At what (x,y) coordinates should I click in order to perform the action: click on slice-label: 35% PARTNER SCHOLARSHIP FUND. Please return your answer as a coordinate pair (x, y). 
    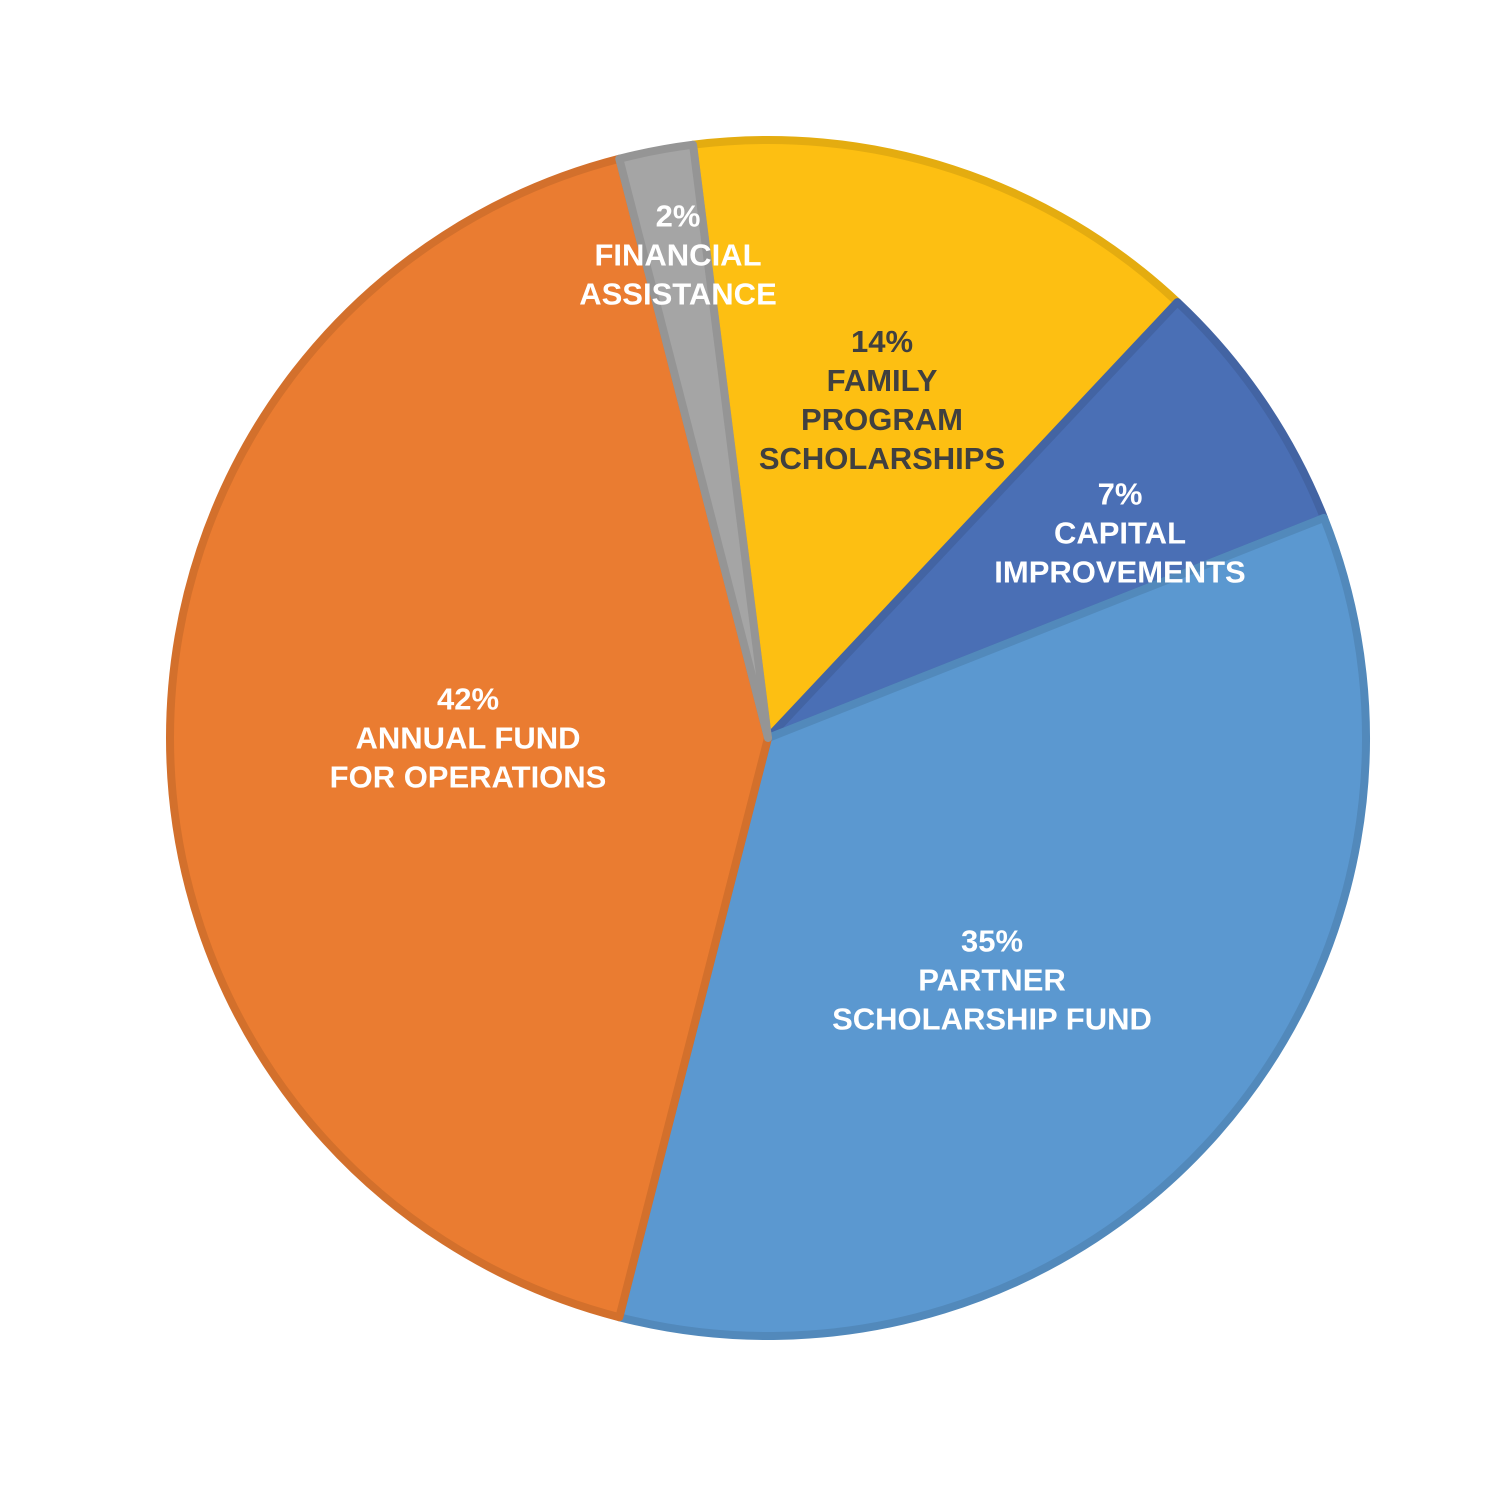
    Looking at the image, I should click on (992, 980).